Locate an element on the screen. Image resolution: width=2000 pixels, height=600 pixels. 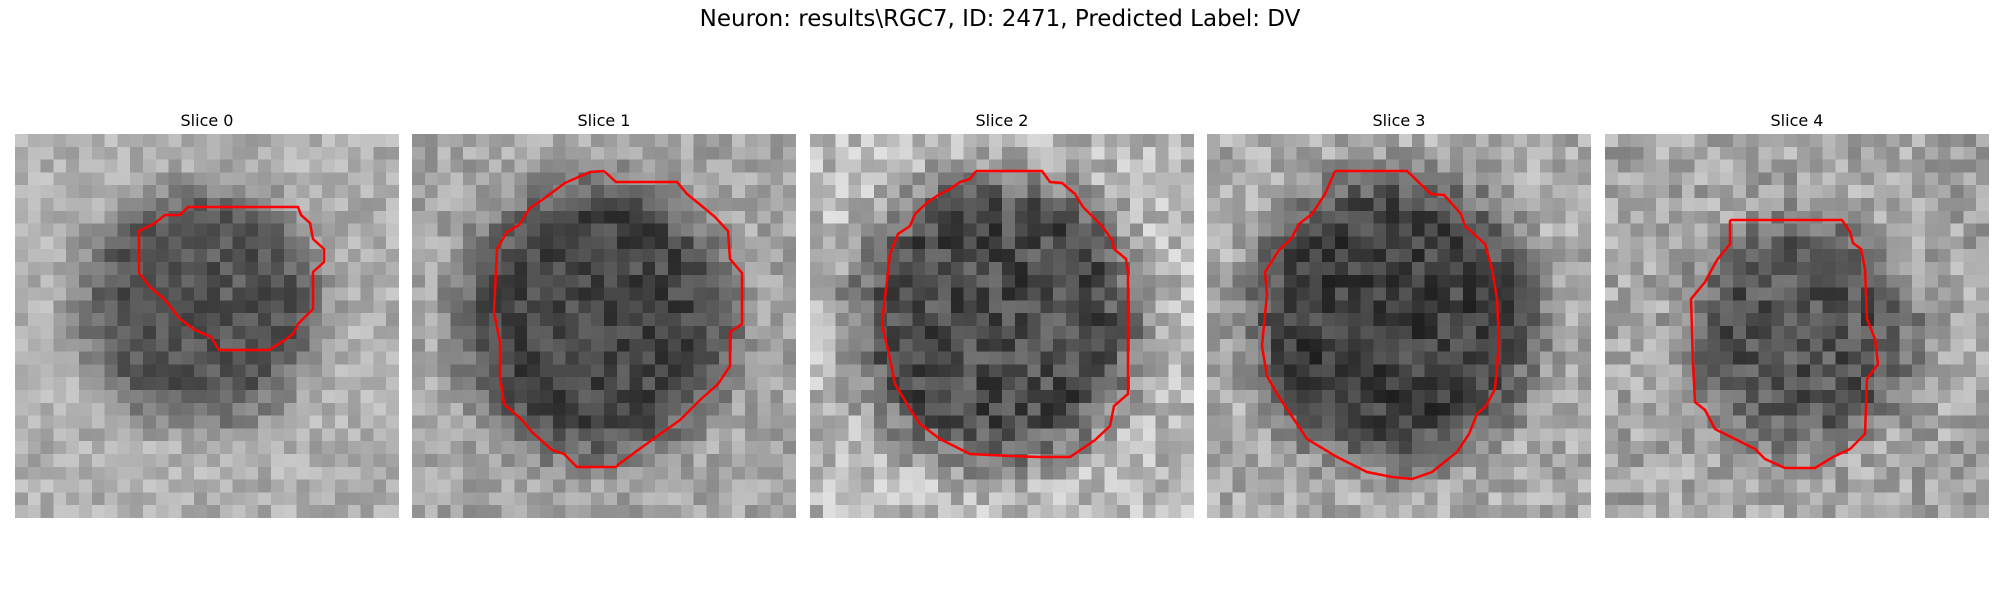
slice-panel-0: Slice 0 is located at coordinates (207, 313).